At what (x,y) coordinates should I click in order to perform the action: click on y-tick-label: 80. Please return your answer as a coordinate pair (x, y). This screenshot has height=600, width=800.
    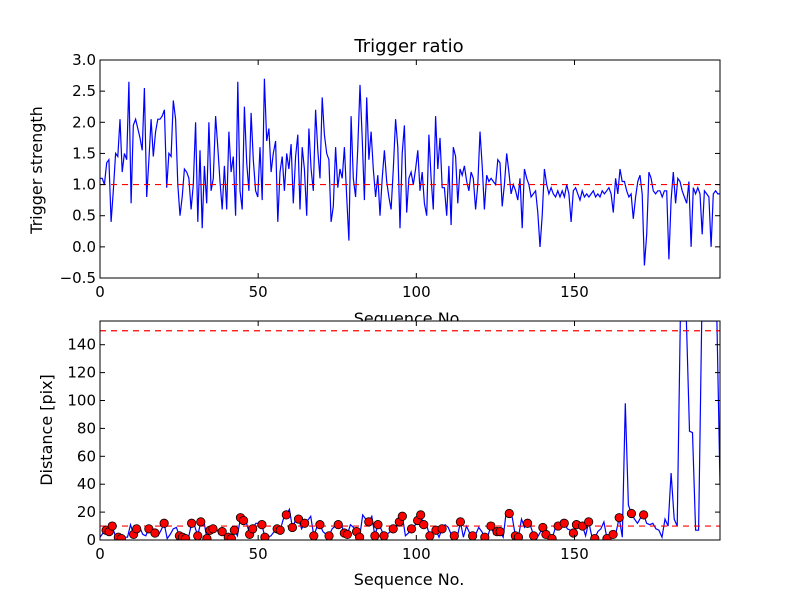
    Looking at the image, I should click on (86, 428).